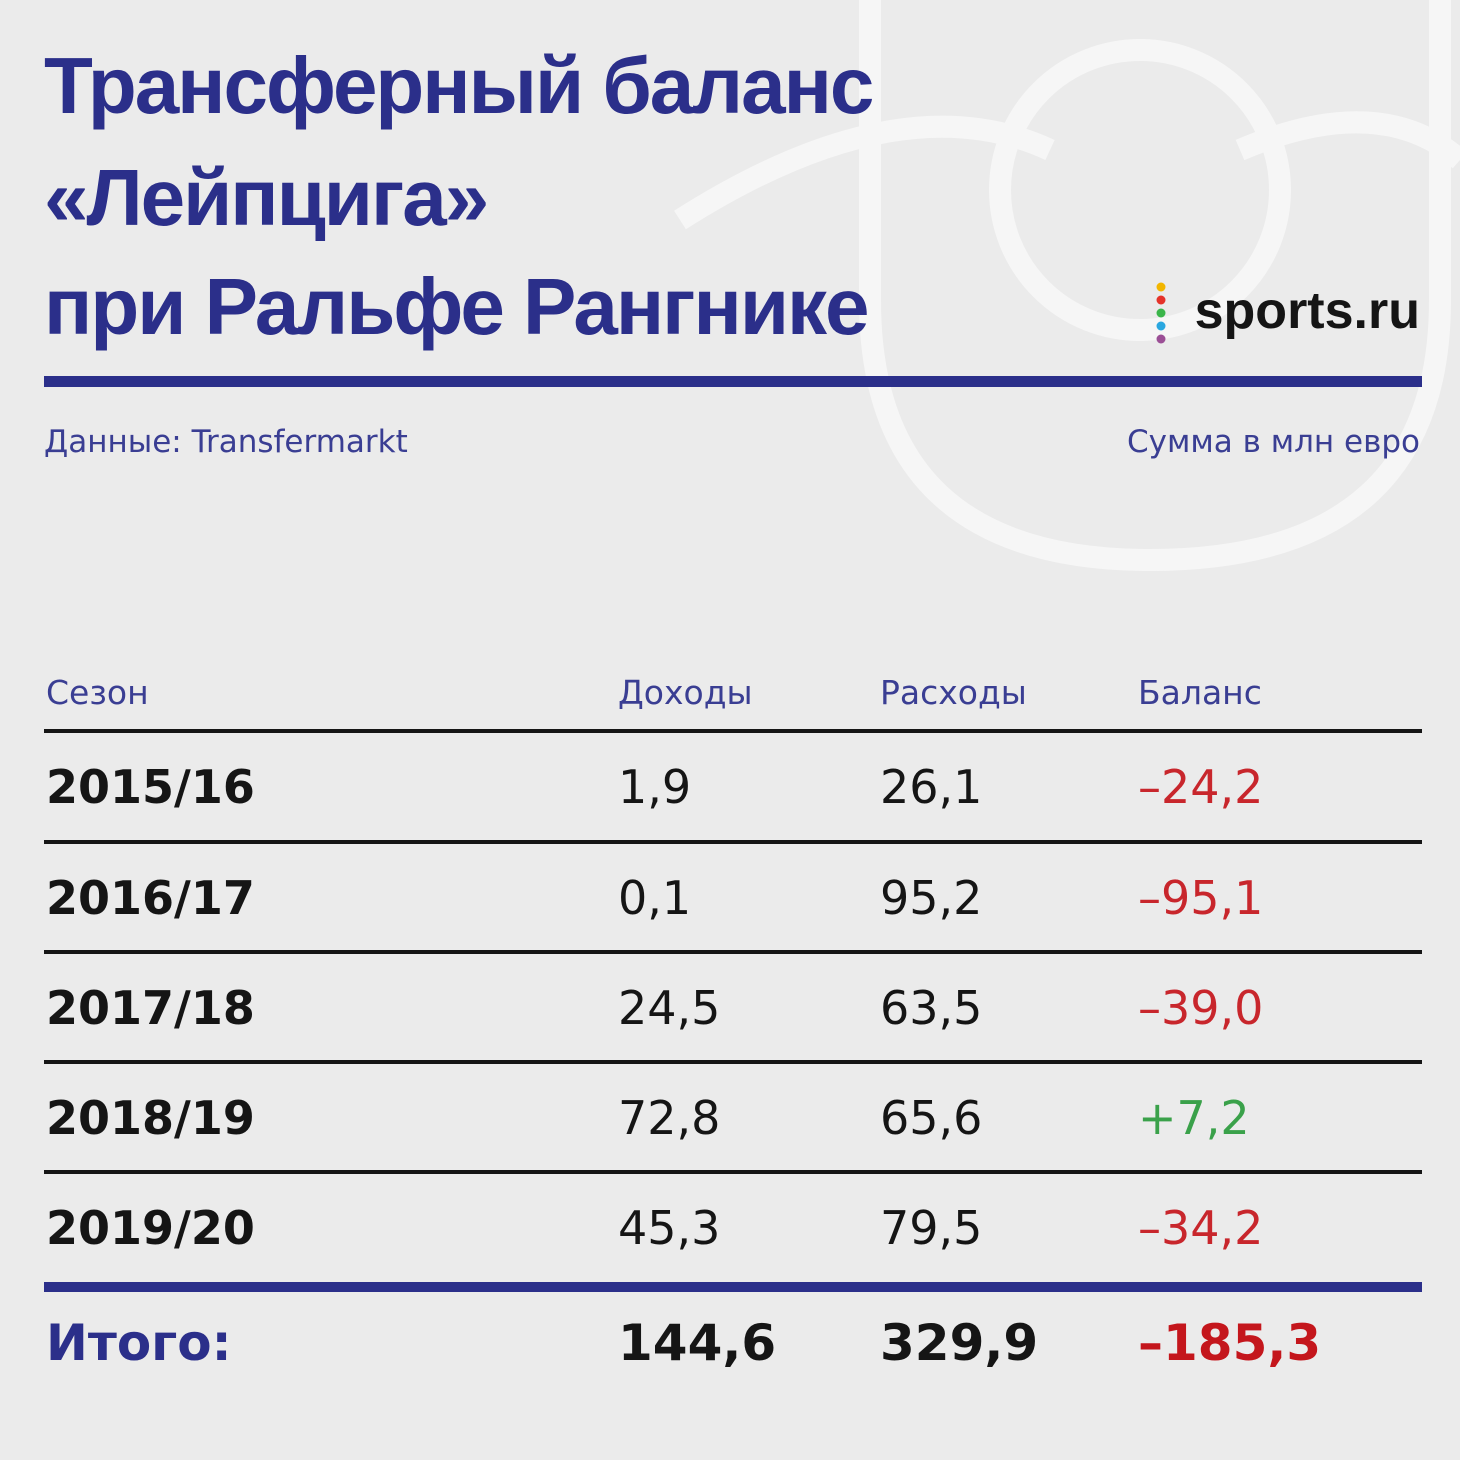  Describe the element at coordinates (1161, 313) in the screenshot. I see `logo-dots` at that location.